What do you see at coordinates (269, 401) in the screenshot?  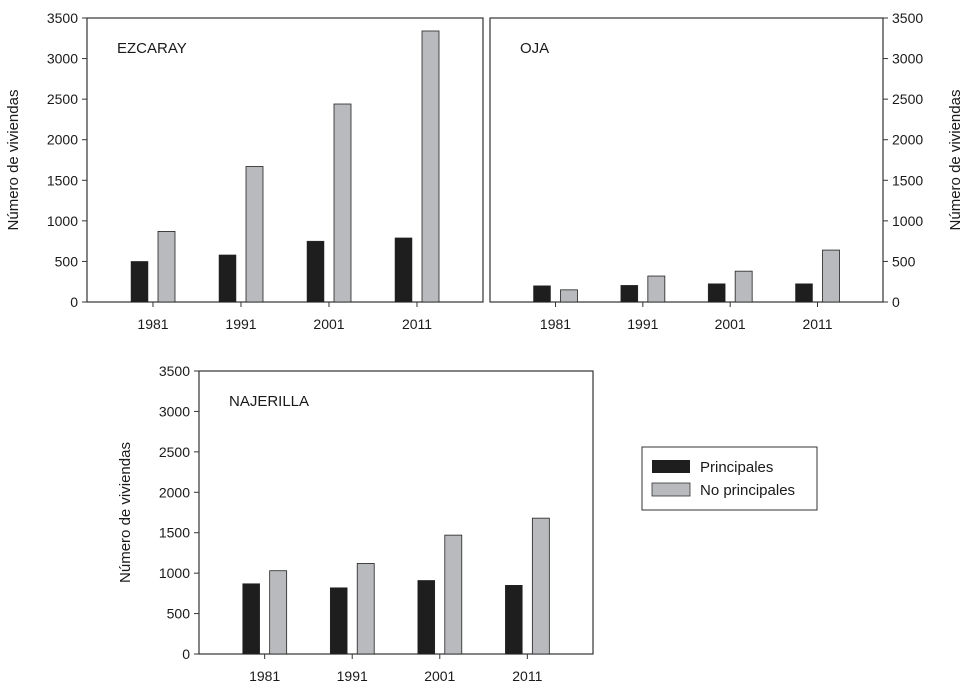 I see `panel-title: NAJERILLA` at bounding box center [269, 401].